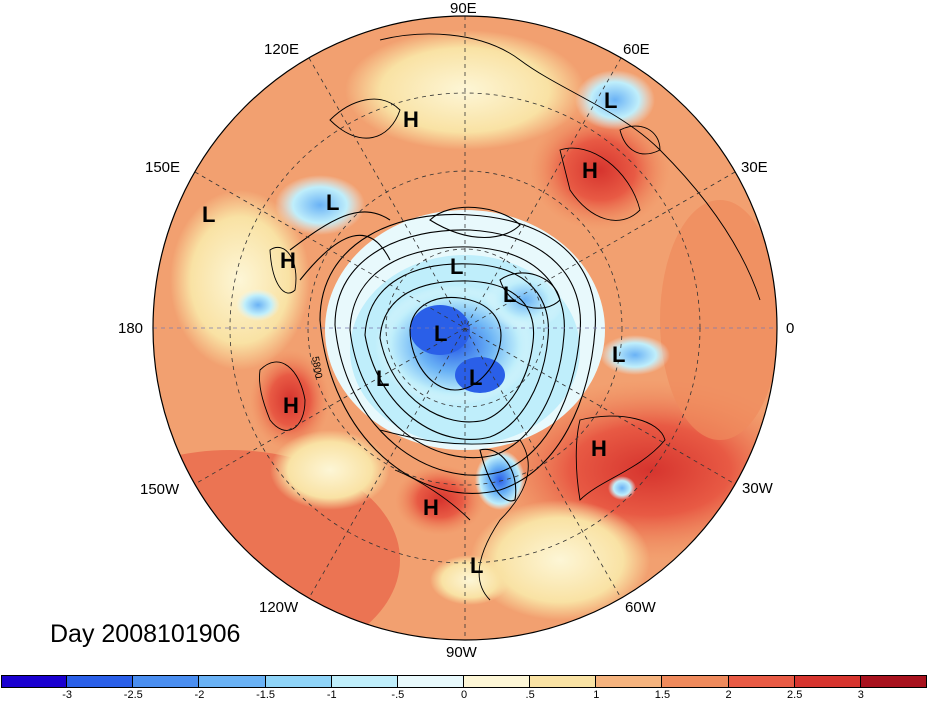 The image size is (928, 702). What do you see at coordinates (530, 695) in the screenshot?
I see `colorbar-tick-label: .5` at bounding box center [530, 695].